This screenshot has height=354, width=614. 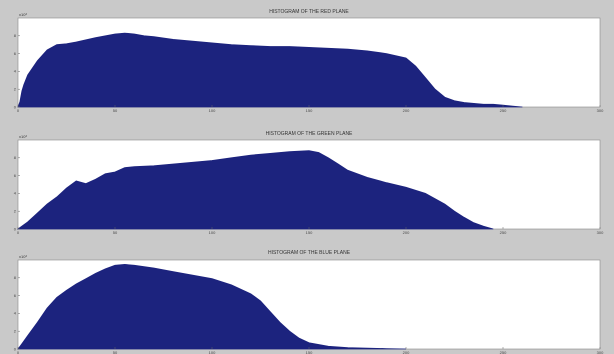 I want to click on red-plane-x-tick-label: 0, so click(x=18, y=110).